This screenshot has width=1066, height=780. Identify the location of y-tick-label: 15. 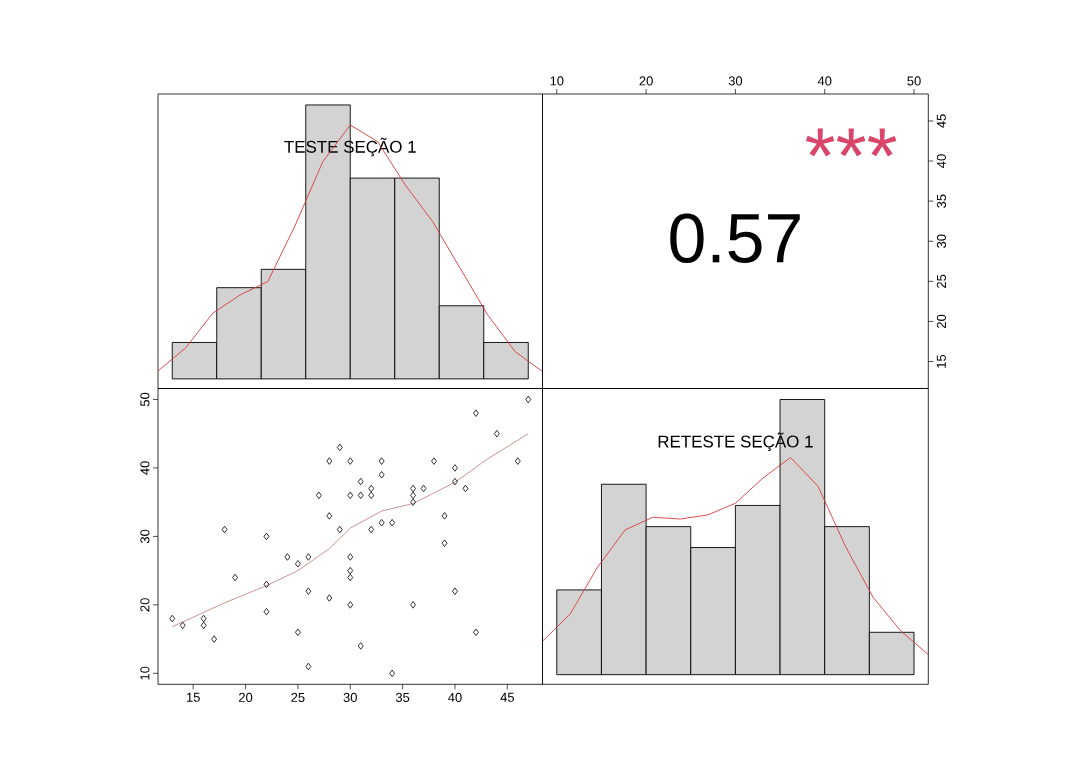
(941, 361).